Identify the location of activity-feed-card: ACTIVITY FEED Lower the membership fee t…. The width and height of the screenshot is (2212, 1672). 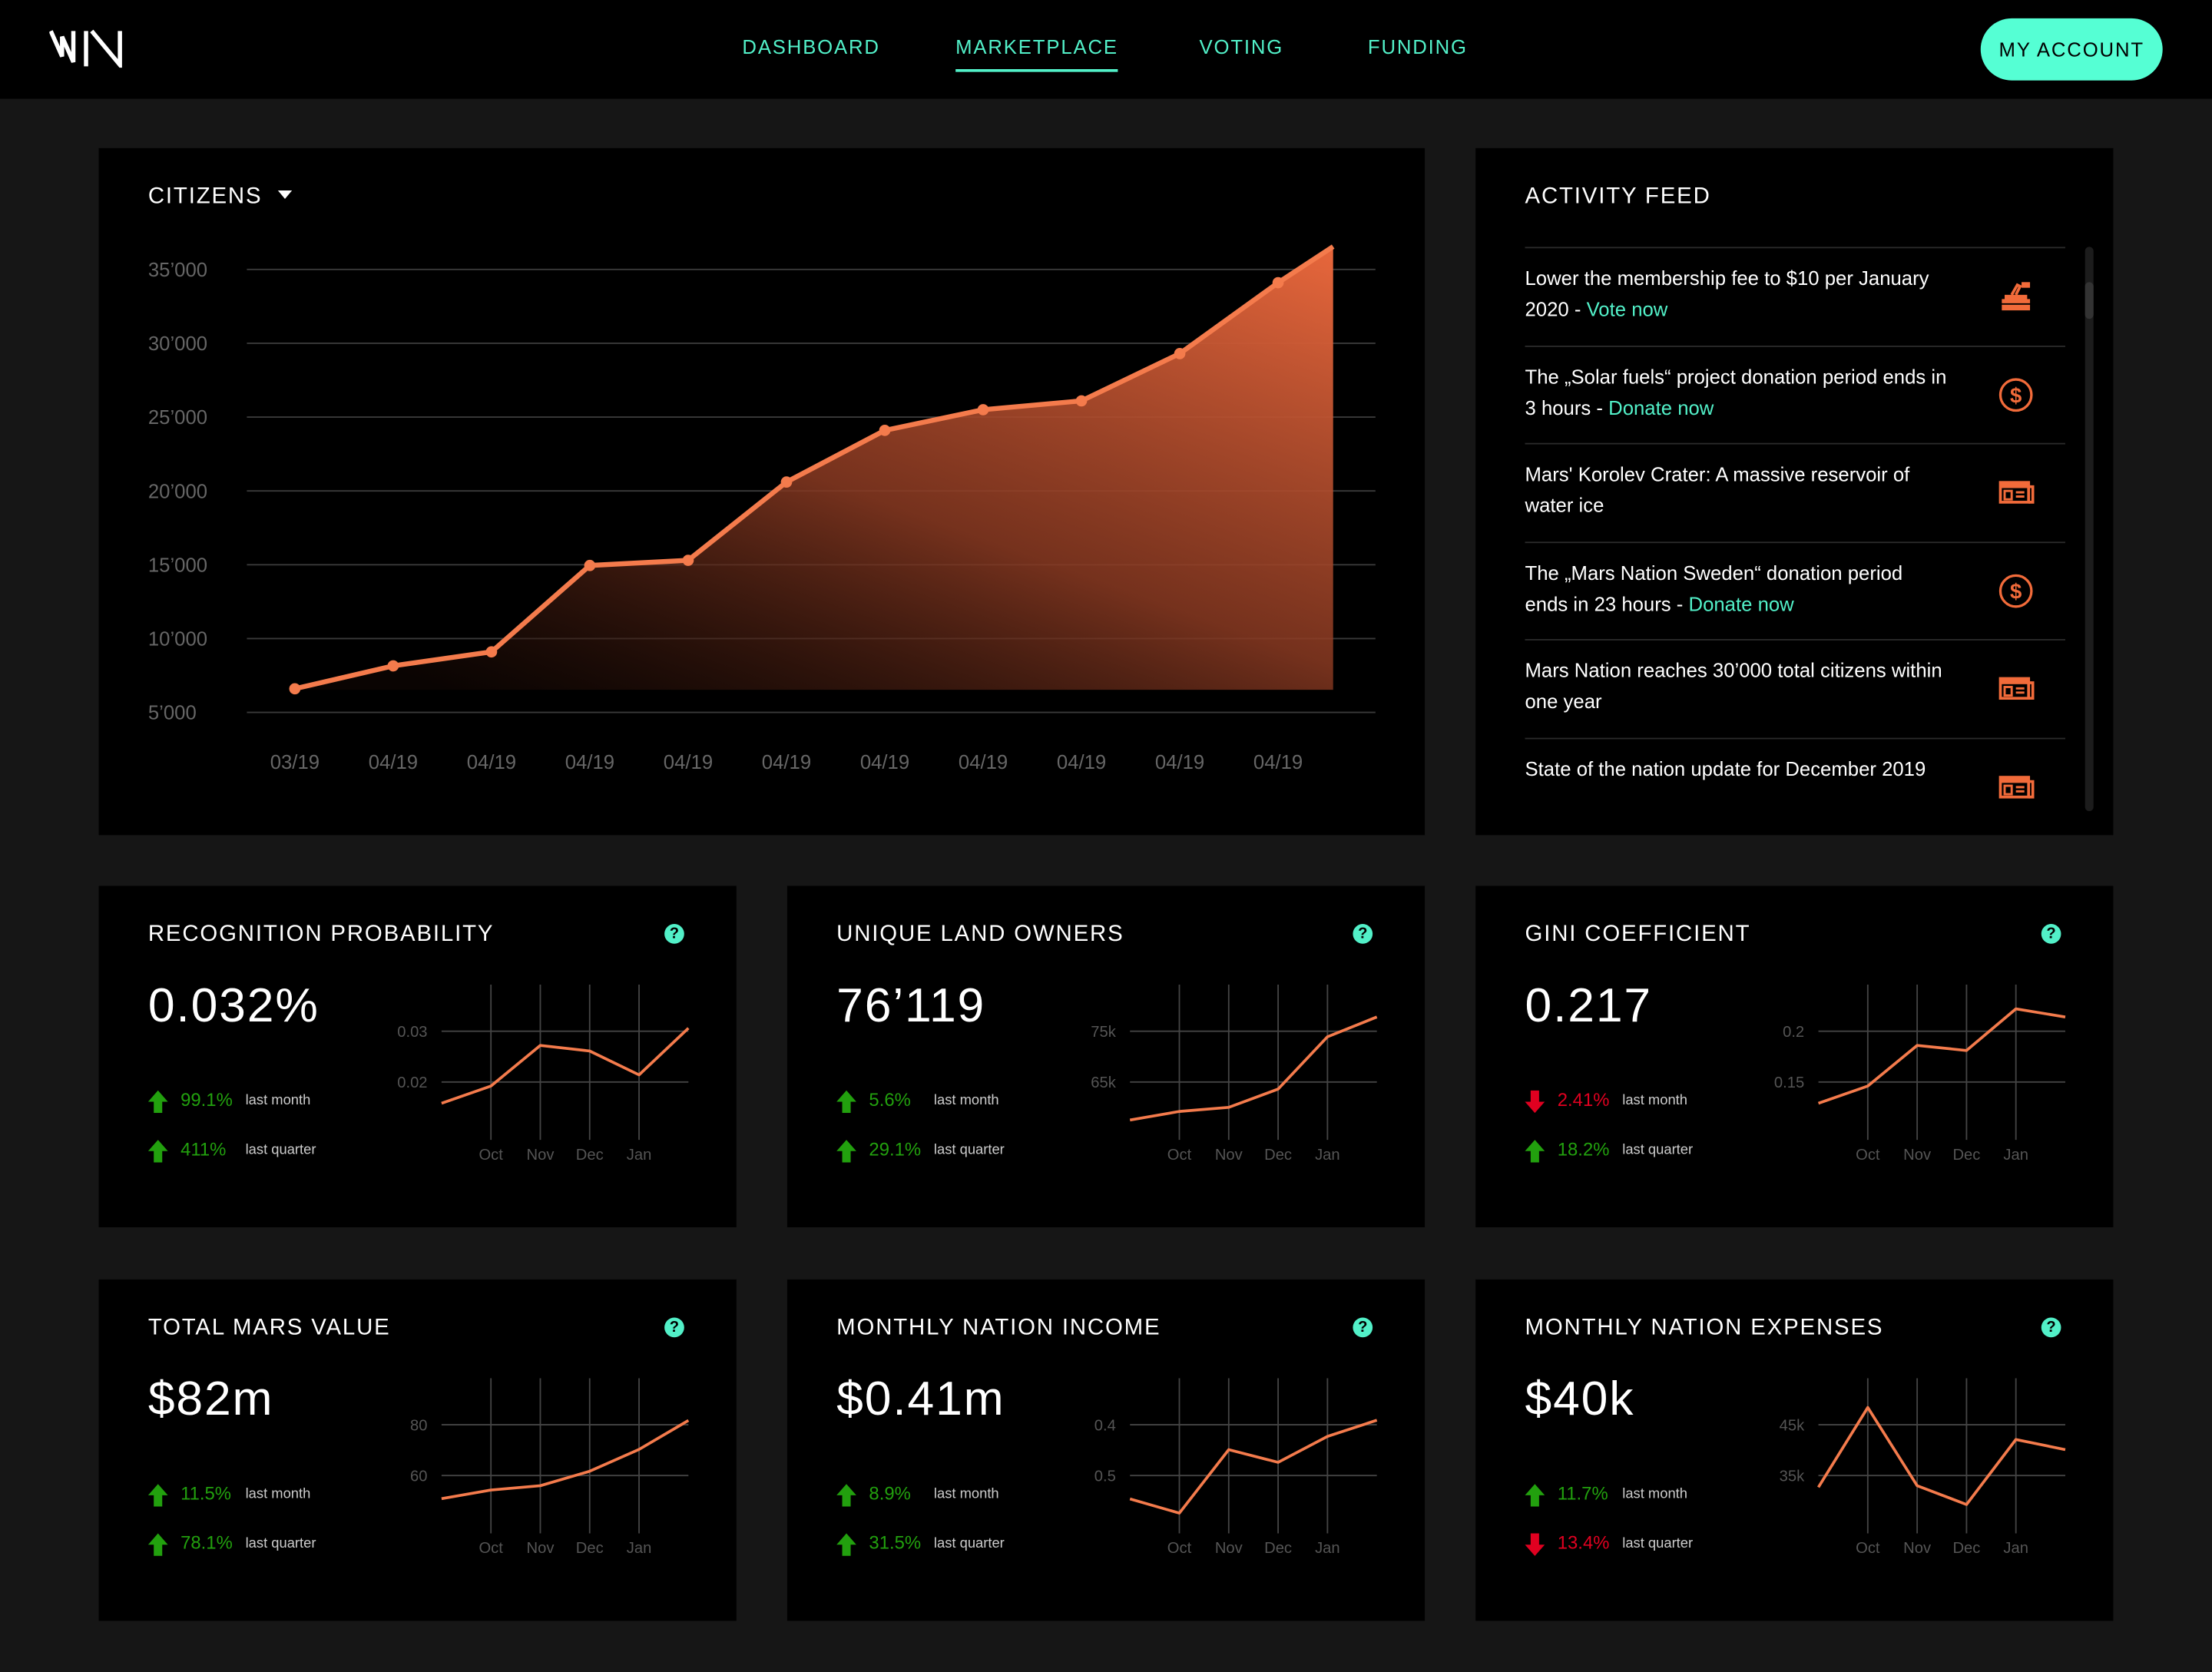
(1794, 491).